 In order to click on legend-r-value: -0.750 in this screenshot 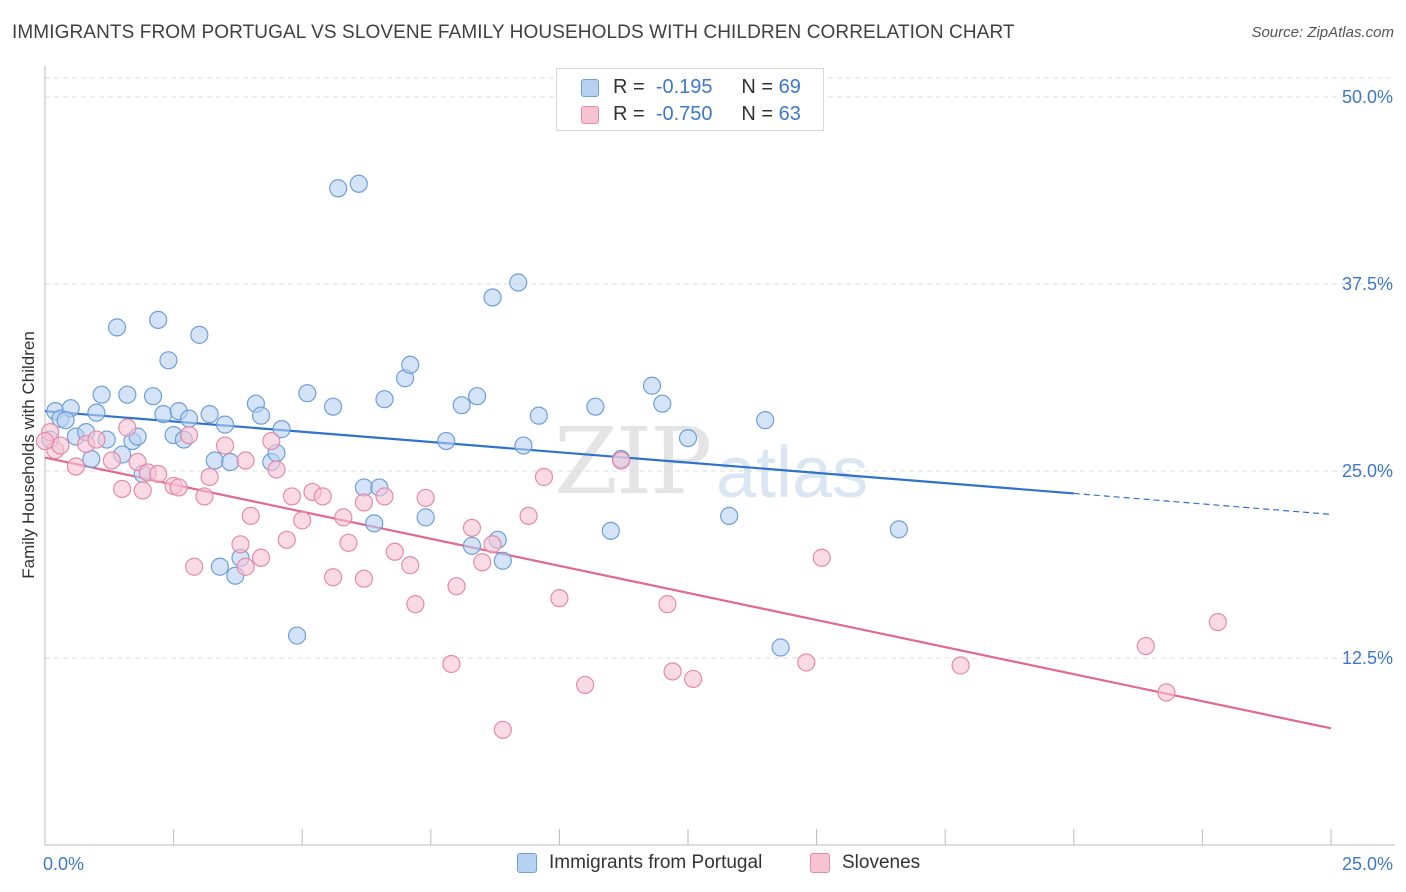, I will do `click(684, 114)`.